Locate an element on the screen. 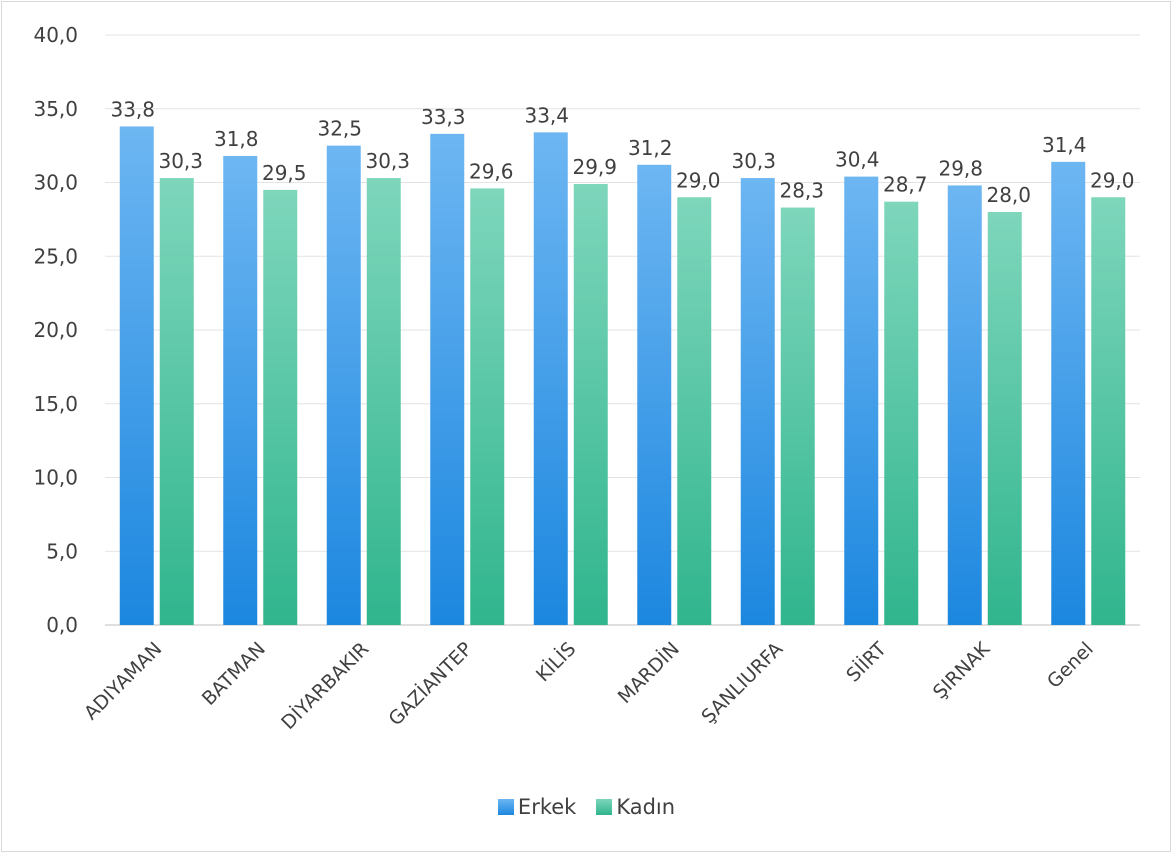 Image resolution: width=1173 pixels, height=854 pixels. x-category-label: ADIYAMAN is located at coordinates (123, 681).